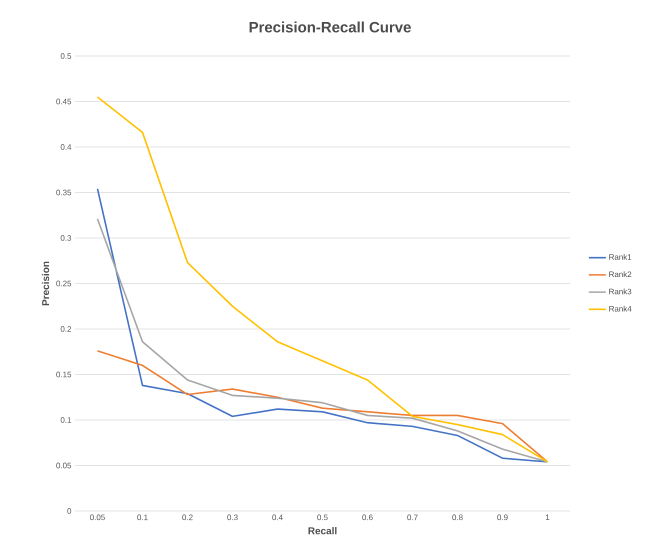 This screenshot has width=648, height=554. Describe the element at coordinates (330, 27) in the screenshot. I see `chart-title: Precision-Recall Curve` at that location.